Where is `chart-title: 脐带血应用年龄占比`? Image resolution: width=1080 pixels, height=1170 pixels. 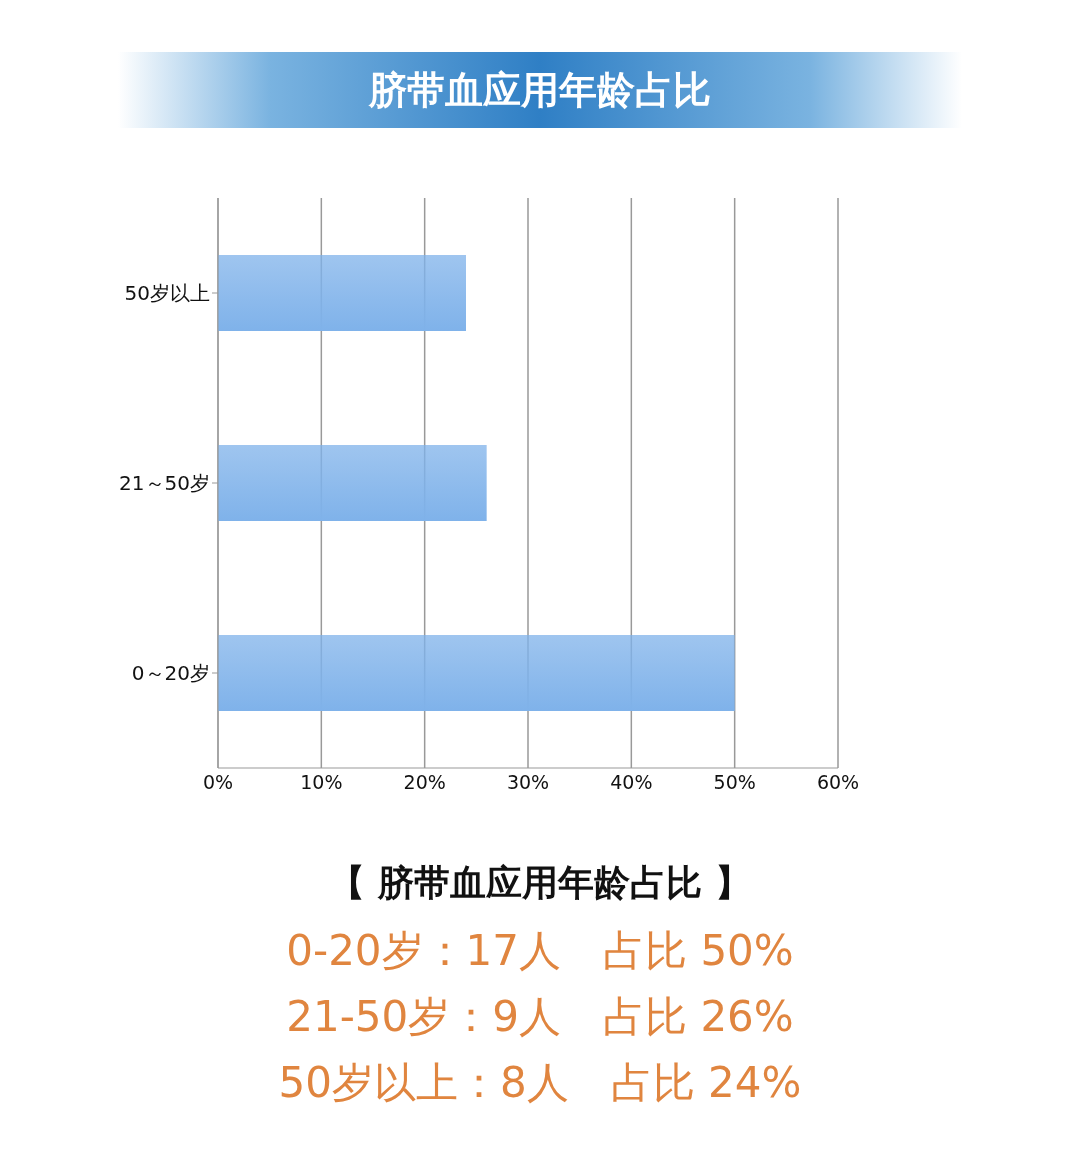 chart-title: 脐带血应用年龄占比 is located at coordinates (540, 90).